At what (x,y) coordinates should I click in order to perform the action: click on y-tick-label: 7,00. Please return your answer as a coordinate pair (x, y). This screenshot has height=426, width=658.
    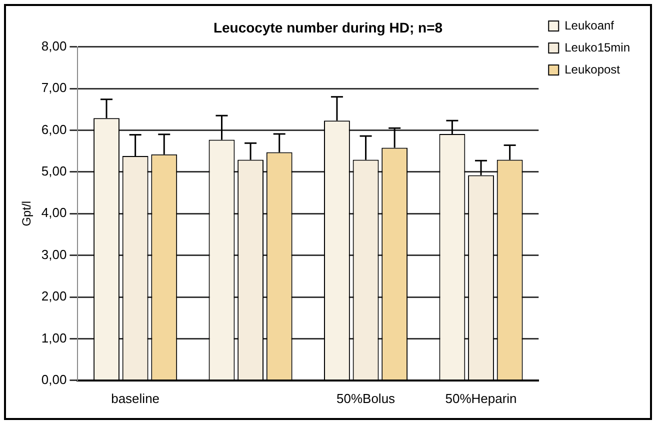
    Looking at the image, I should click on (54, 88).